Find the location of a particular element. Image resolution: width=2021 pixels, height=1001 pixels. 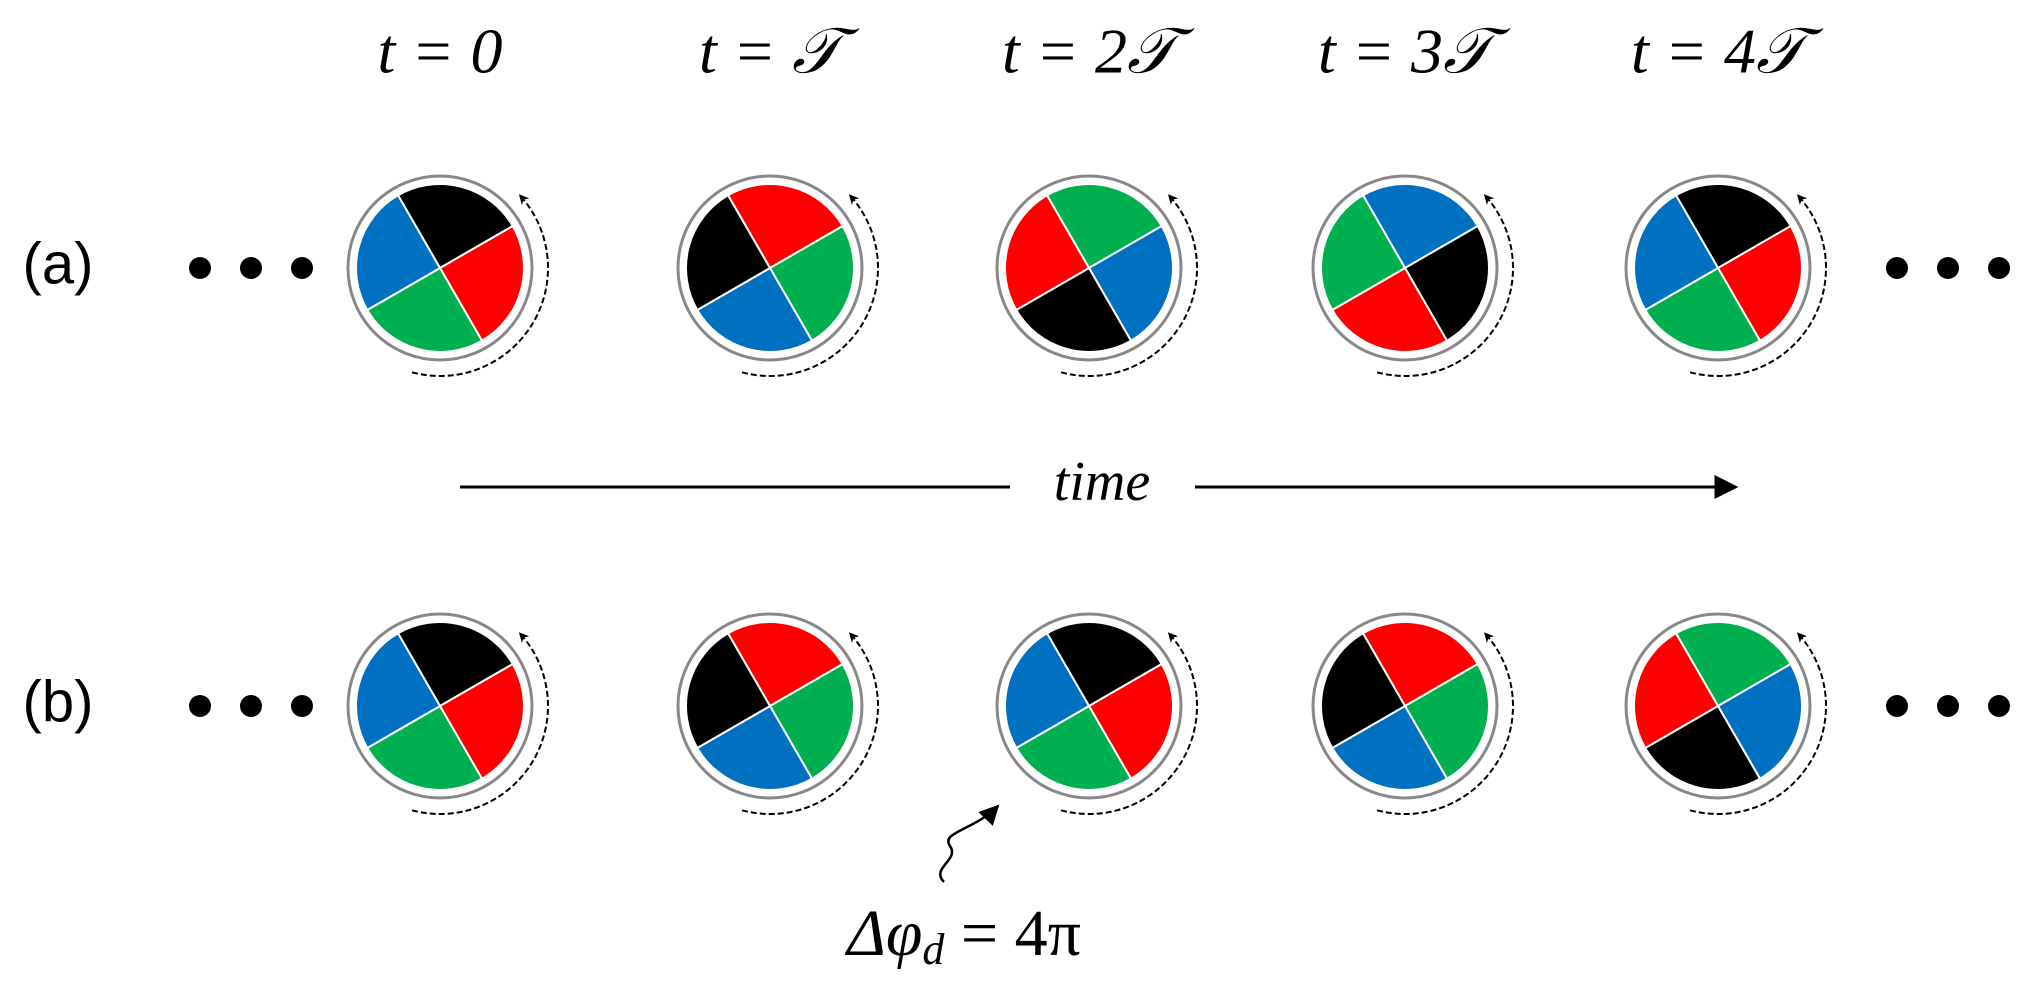

time-label: time is located at coordinates (1102, 482).